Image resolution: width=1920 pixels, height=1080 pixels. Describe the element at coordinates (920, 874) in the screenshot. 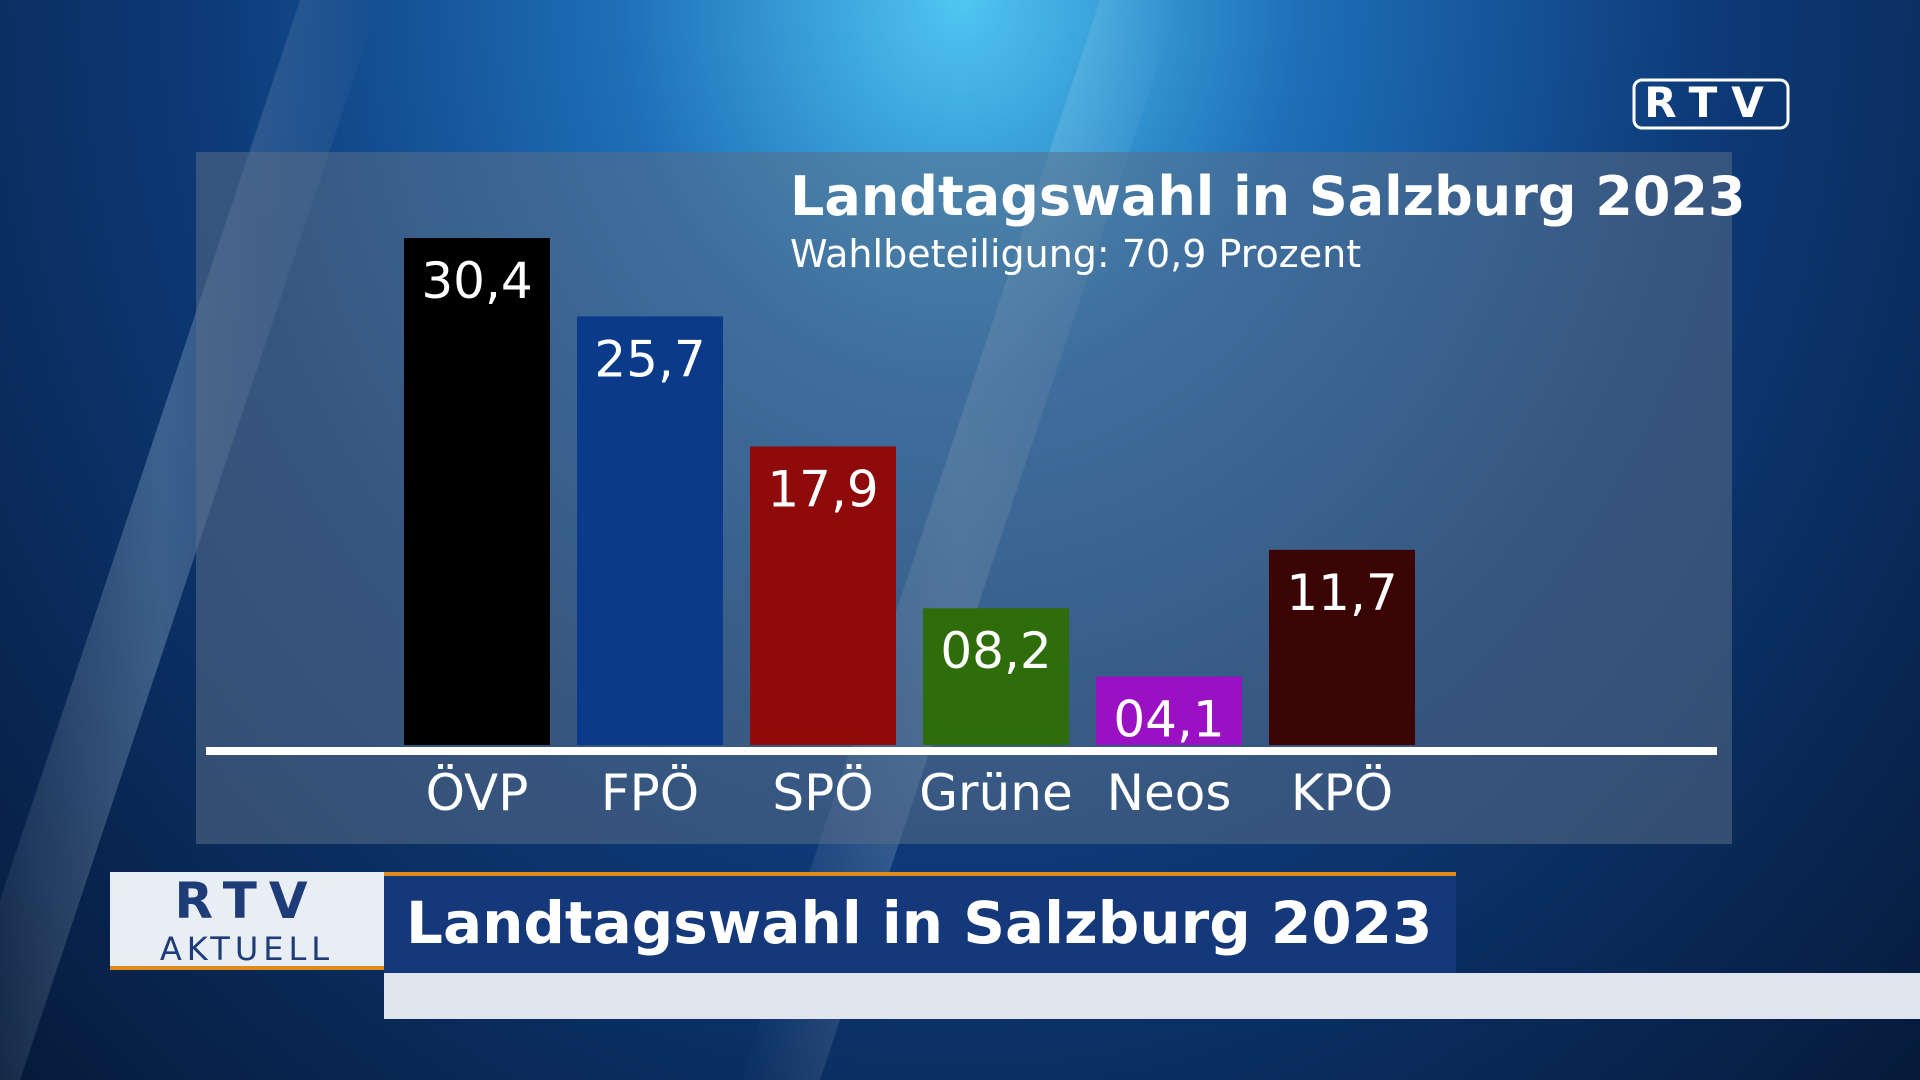

I see `headline-border` at that location.